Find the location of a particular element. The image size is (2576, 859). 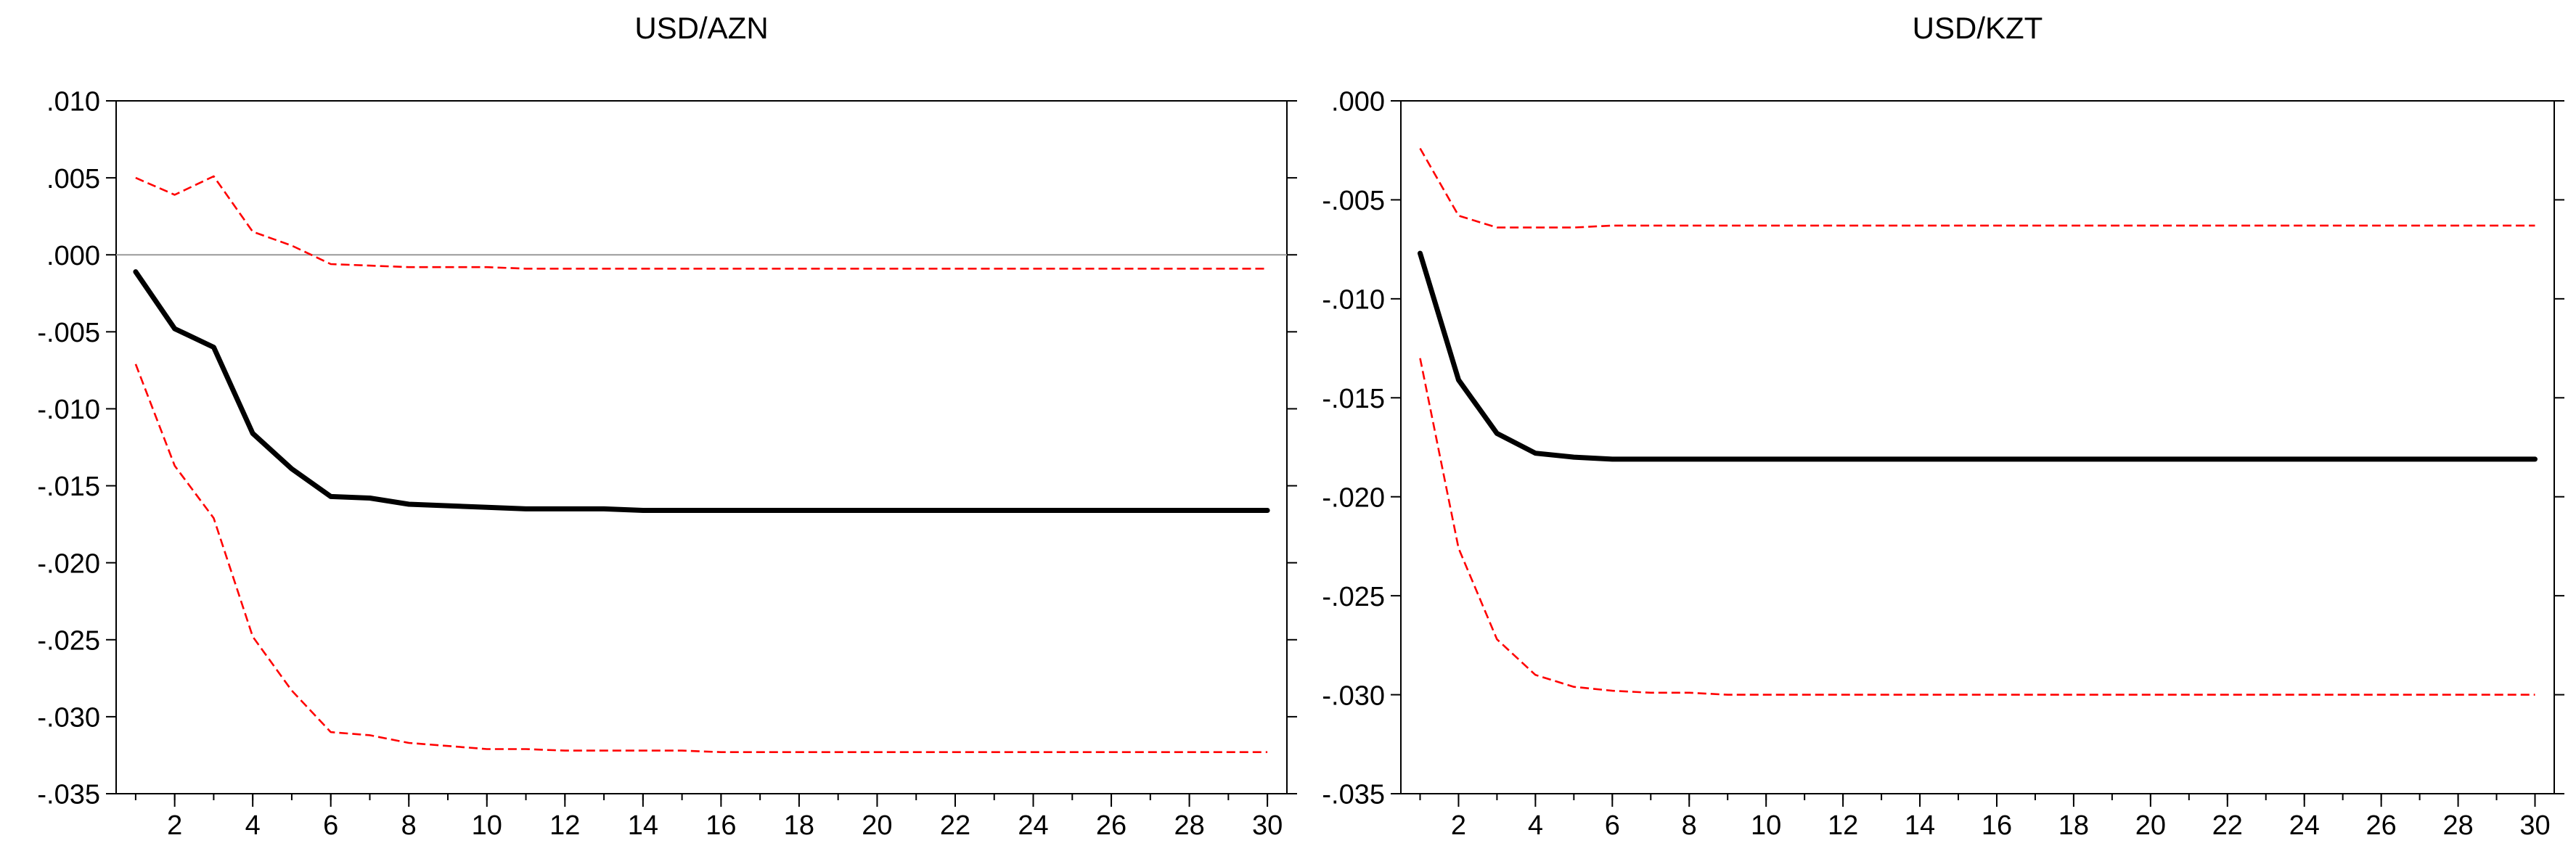

y-tick-label: .010 is located at coordinates (73, 102).